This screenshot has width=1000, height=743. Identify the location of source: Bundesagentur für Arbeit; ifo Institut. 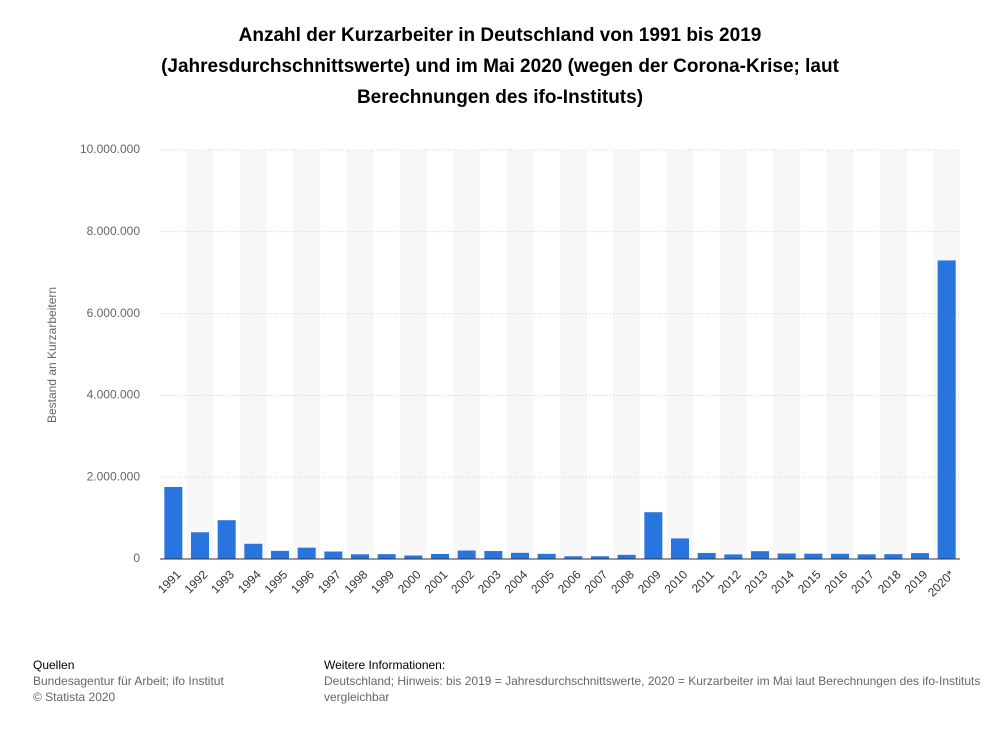
(128, 681).